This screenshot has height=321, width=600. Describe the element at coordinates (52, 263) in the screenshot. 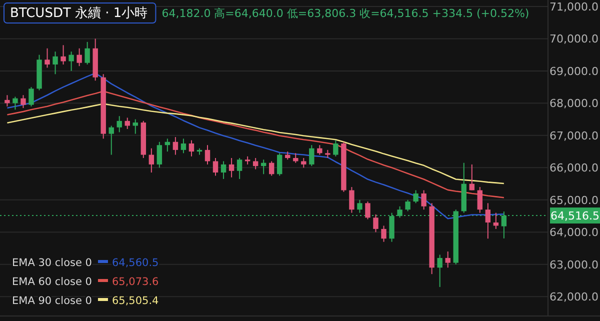

I see `legend-label: EMA 30 close 0` at that location.